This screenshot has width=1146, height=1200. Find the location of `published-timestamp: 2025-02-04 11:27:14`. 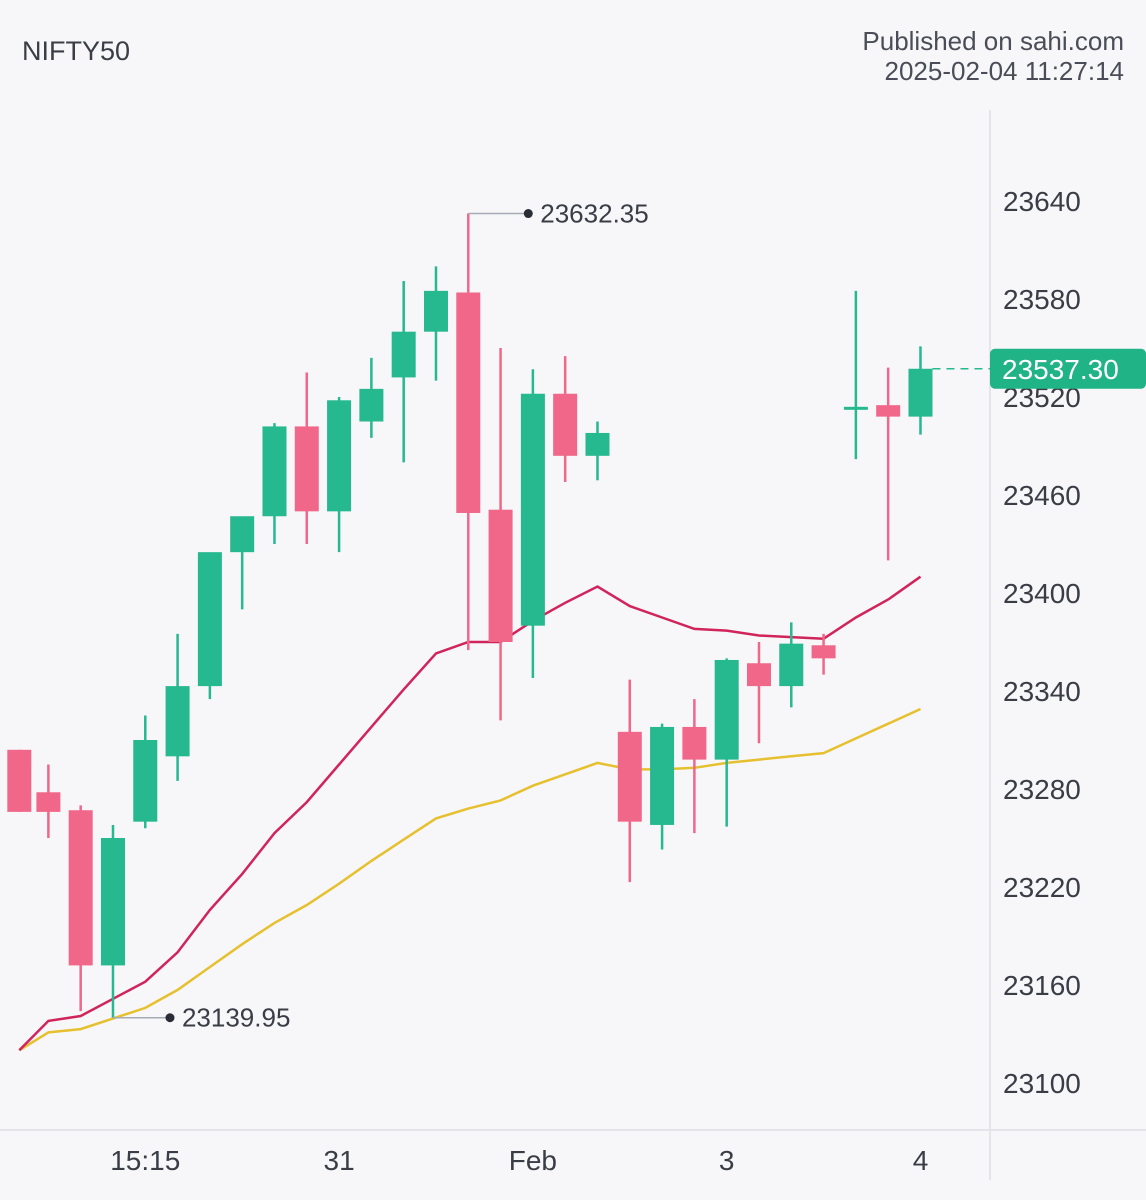

published-timestamp: 2025-02-04 11:27:14 is located at coordinates (1004, 71).